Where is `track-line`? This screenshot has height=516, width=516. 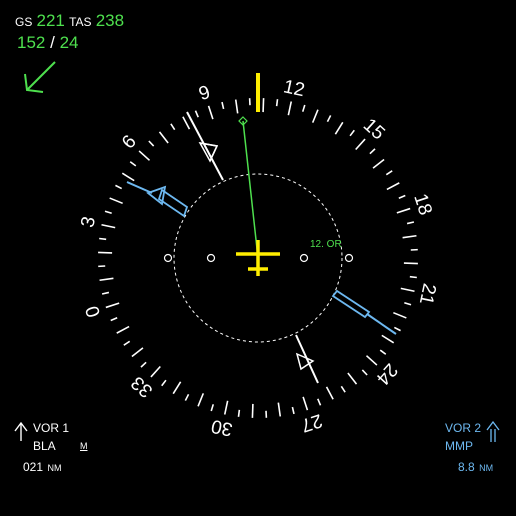
track-line is located at coordinates (250, 189).